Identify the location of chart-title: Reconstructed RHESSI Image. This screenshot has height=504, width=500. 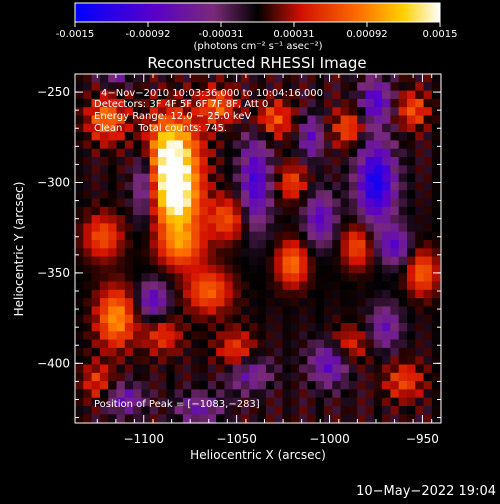
(256, 63).